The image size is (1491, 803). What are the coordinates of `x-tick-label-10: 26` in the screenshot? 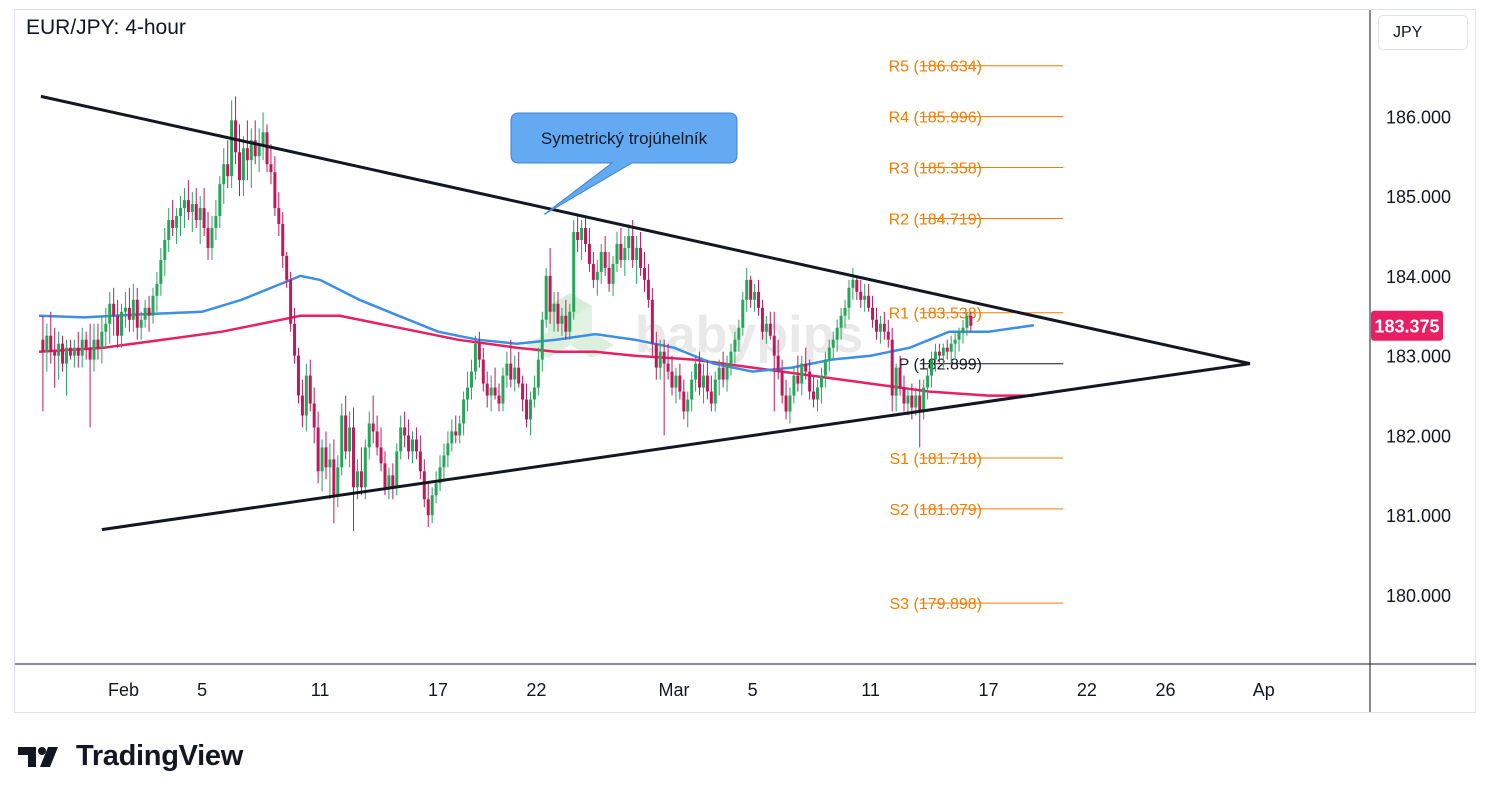 It's located at (1165, 690).